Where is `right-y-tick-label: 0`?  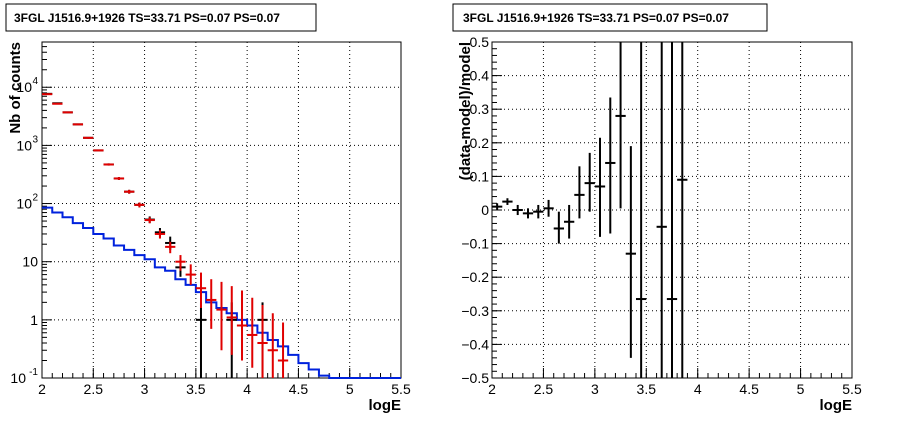
right-y-tick-label: 0 is located at coordinates (485, 210).